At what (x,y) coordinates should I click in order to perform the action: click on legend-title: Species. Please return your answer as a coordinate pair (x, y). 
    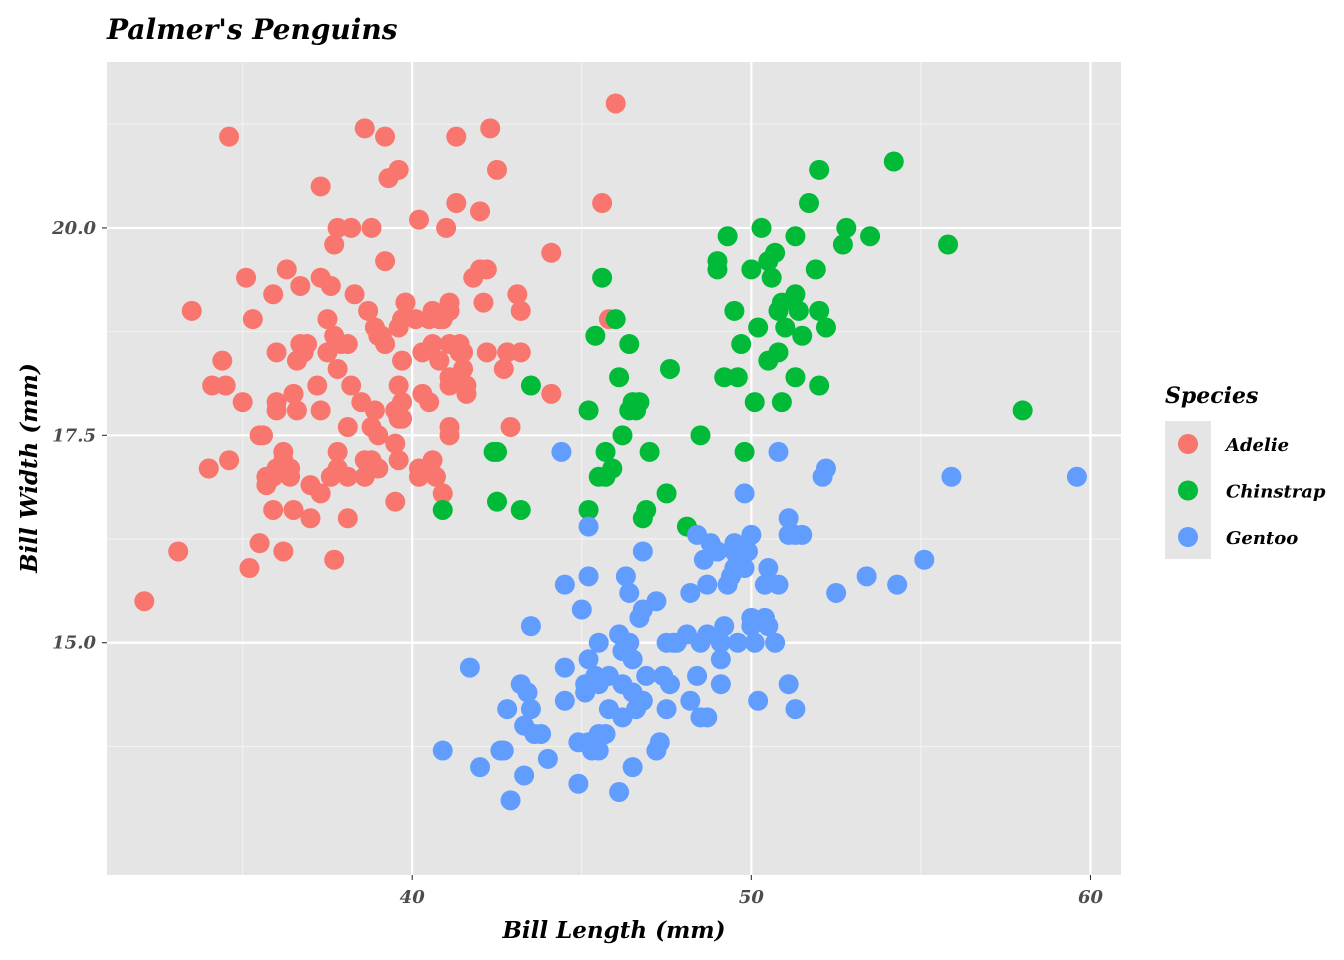
    Looking at the image, I should click on (1211, 396).